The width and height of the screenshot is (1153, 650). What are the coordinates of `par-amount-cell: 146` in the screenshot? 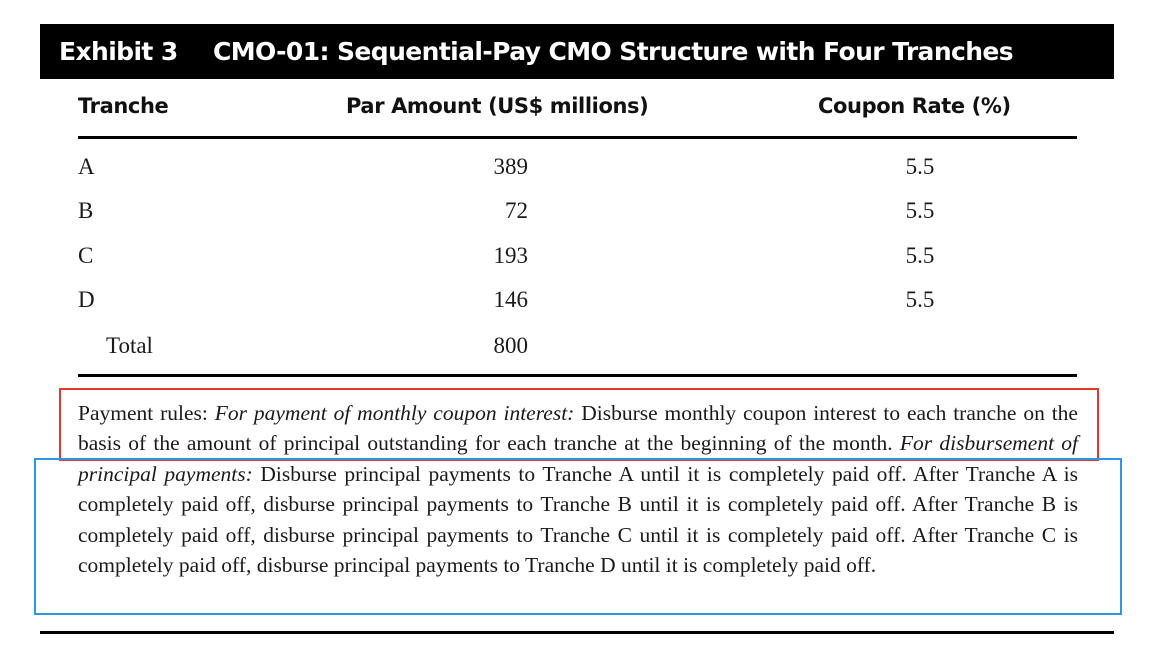 It's located at (511, 299).